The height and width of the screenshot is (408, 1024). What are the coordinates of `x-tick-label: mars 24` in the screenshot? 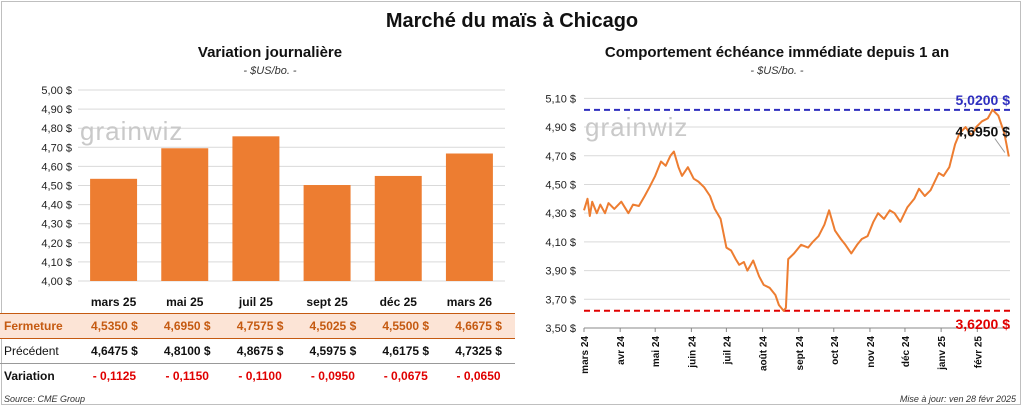 It's located at (585, 355).